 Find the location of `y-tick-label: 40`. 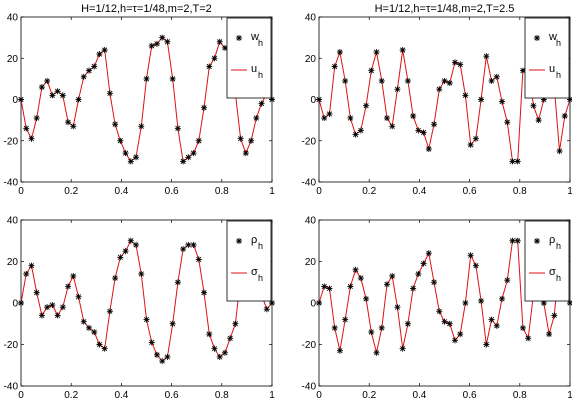

y-tick-label: 40 is located at coordinates (311, 18).